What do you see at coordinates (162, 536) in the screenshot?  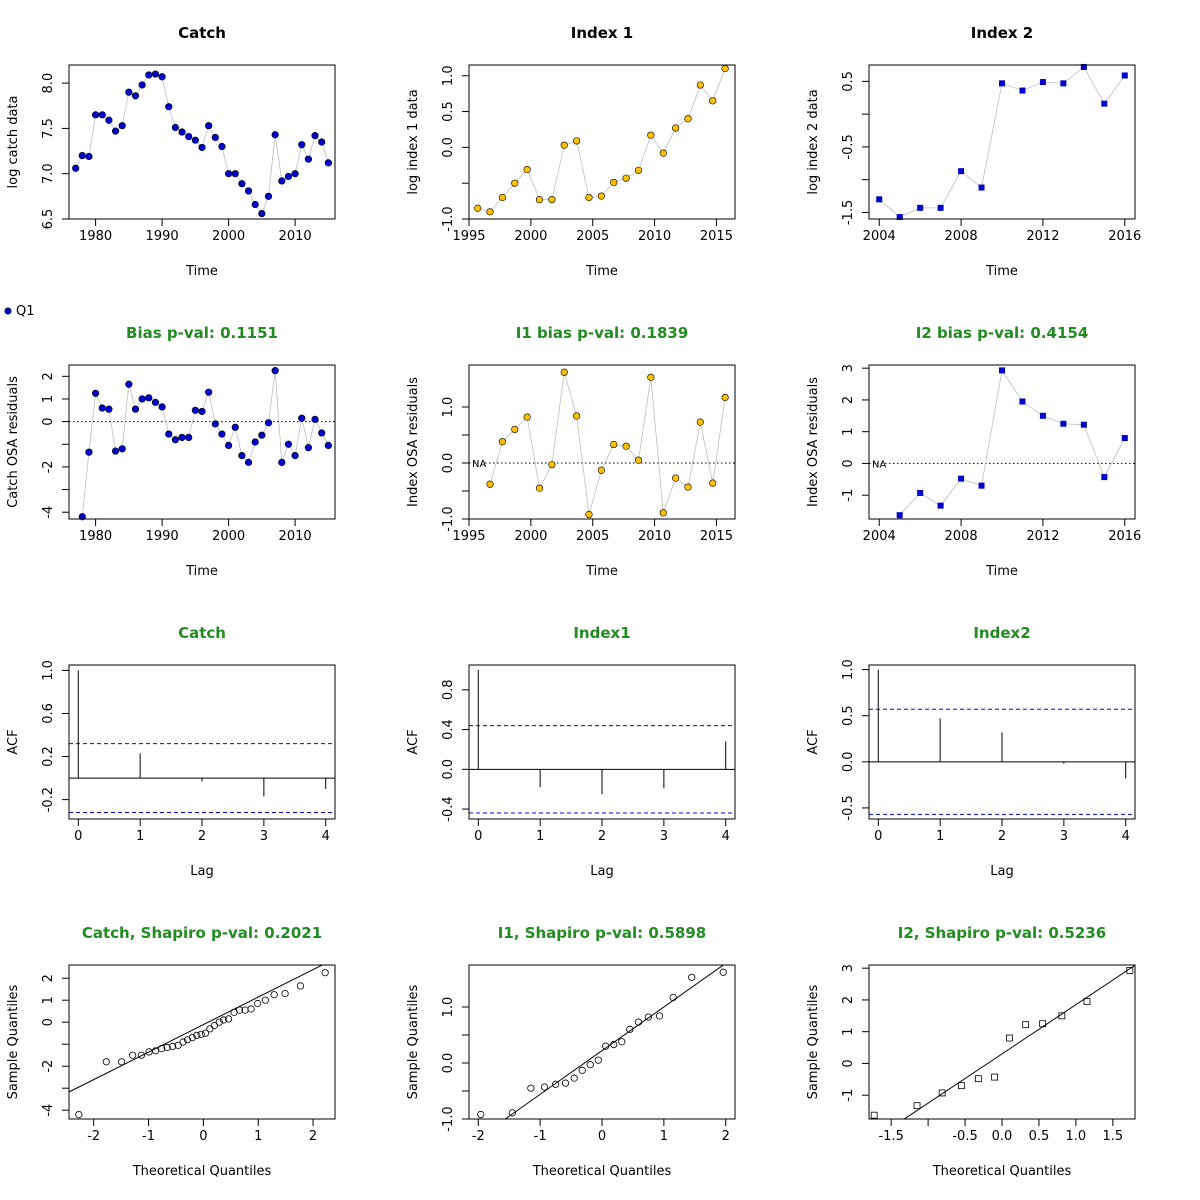 I see `x-tick-label: 1990` at bounding box center [162, 536].